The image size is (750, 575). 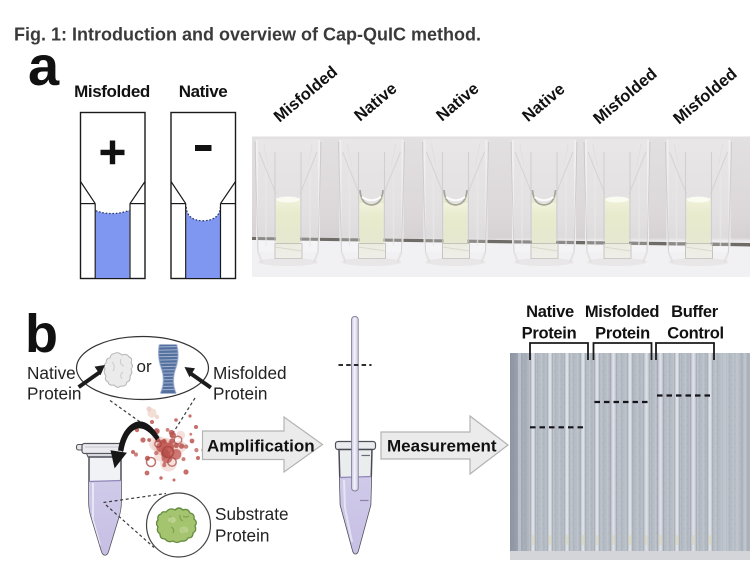 I want to click on svg-text: Control, so click(x=695, y=334).